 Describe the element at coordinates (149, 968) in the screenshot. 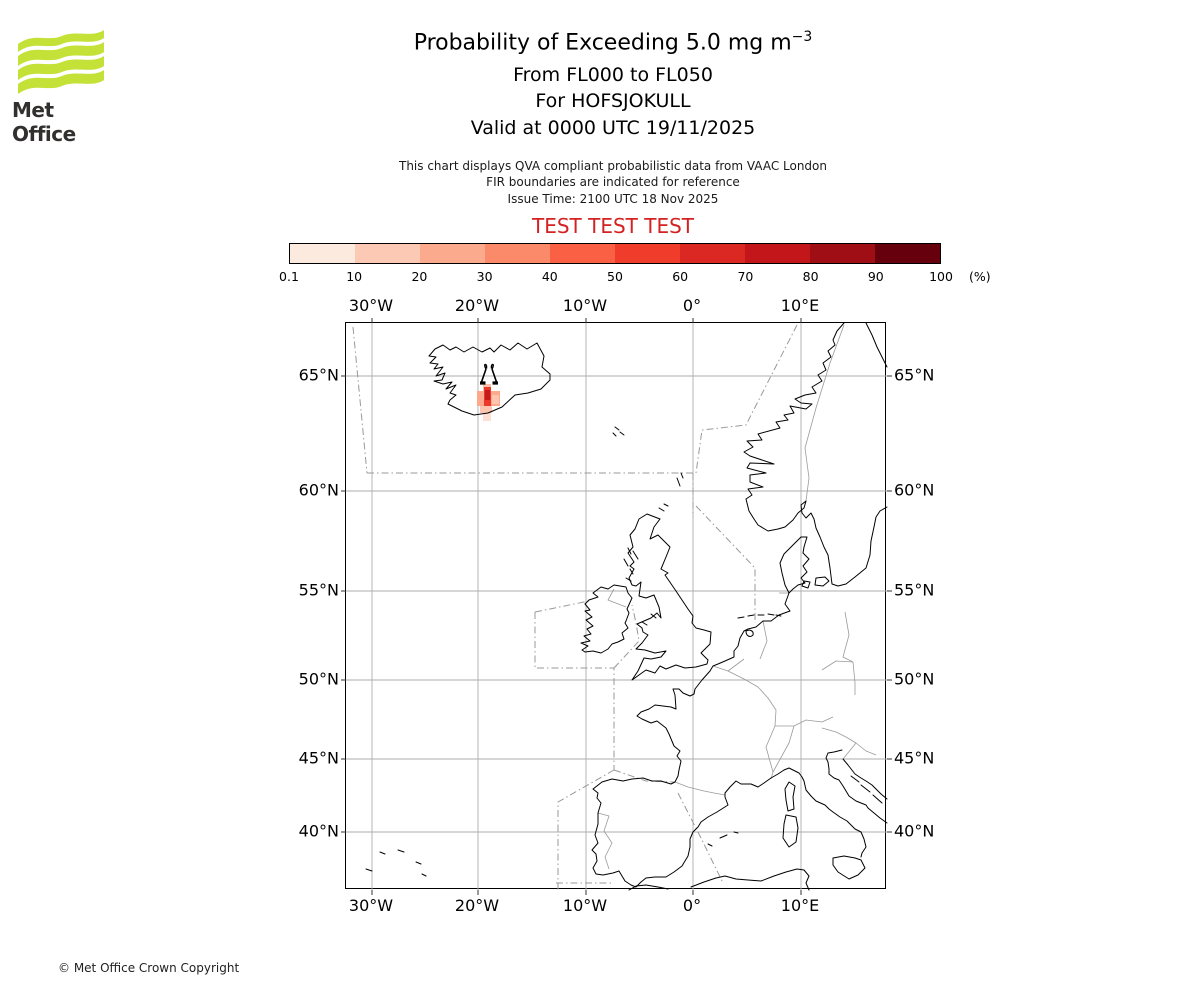

I see `copyright-notice: © Met Office Crown Copyright` at that location.